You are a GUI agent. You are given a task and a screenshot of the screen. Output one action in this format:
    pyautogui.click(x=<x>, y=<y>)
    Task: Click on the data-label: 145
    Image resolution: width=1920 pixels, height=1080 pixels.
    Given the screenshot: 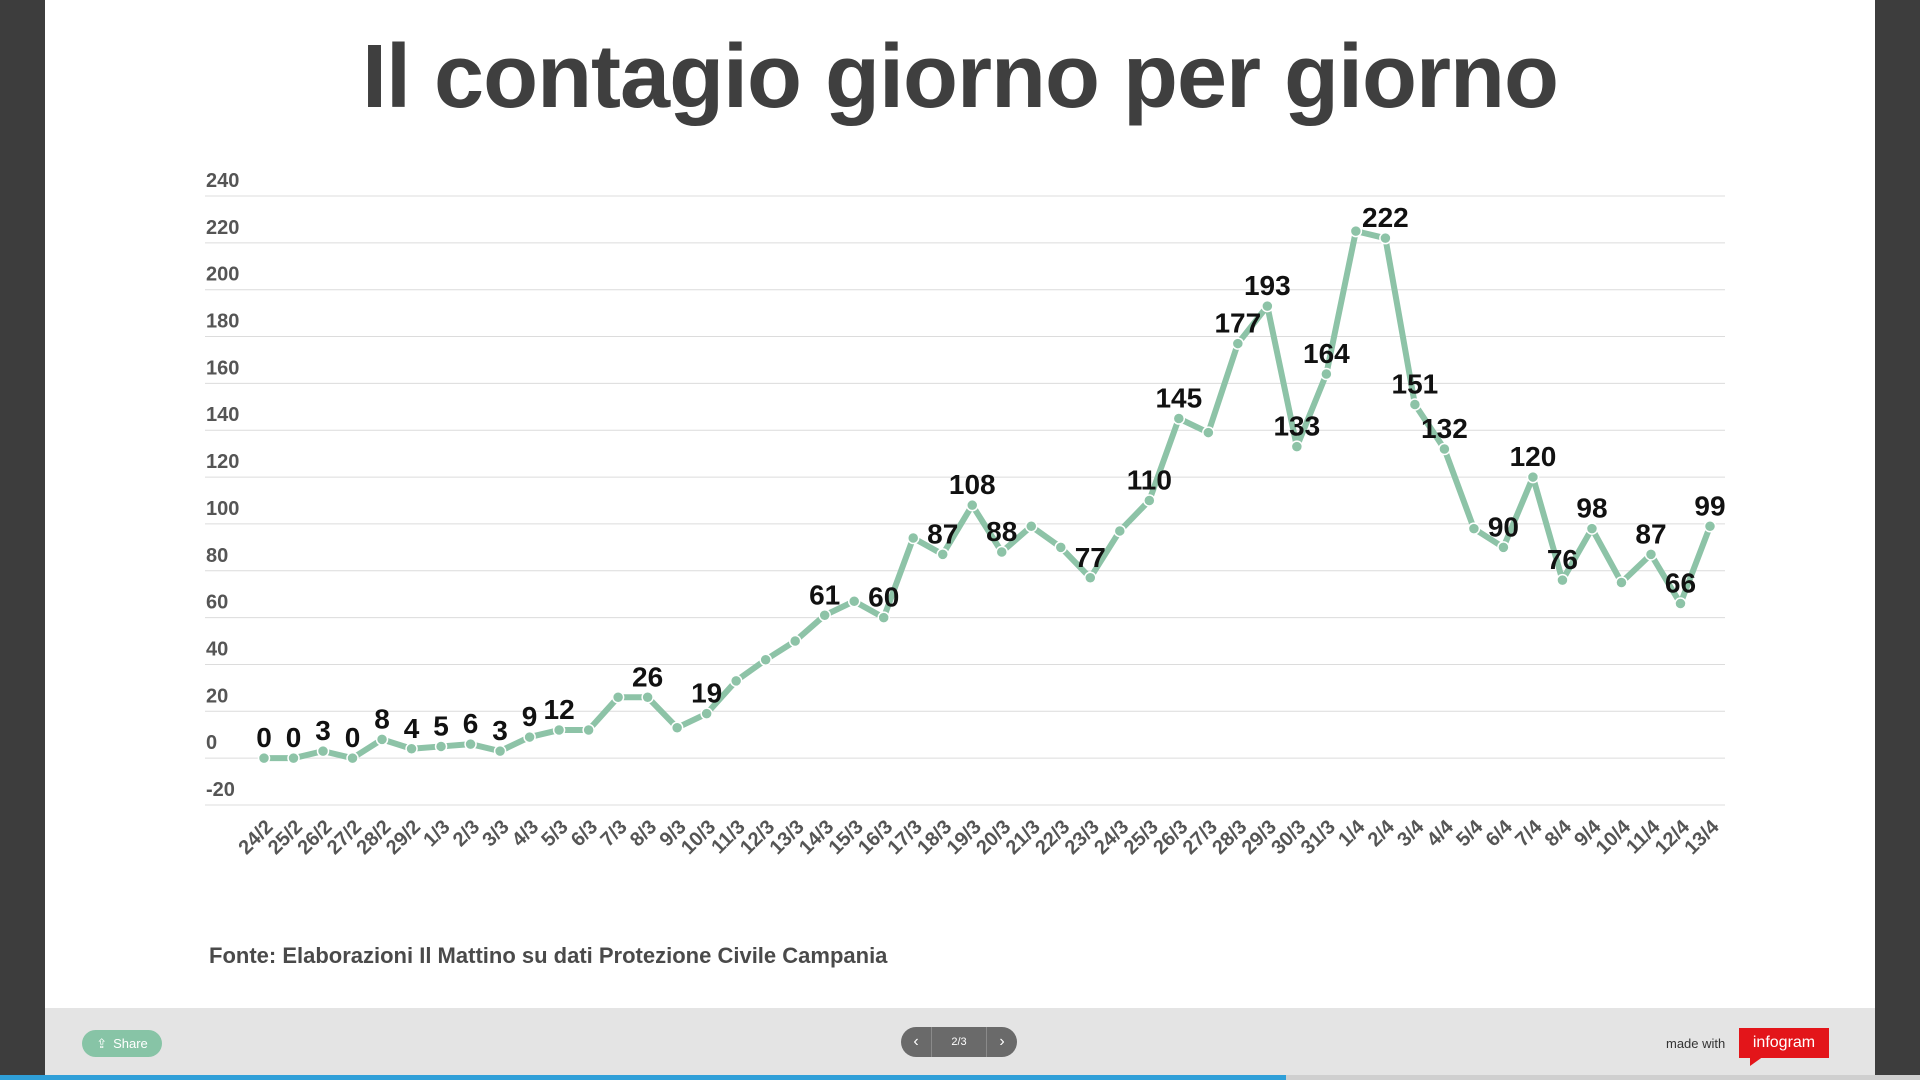 What is the action you would take?
    pyautogui.click(x=1178, y=398)
    